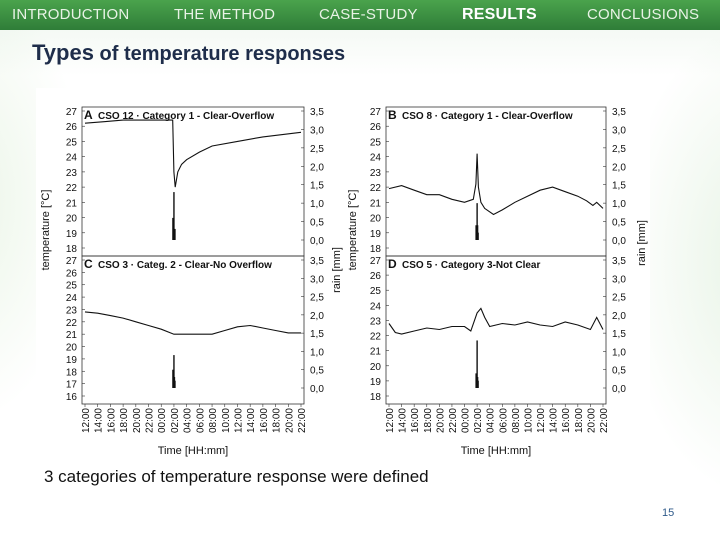  Describe the element at coordinates (376, 367) in the screenshot. I see `temp-tick-label-d: 20` at that location.